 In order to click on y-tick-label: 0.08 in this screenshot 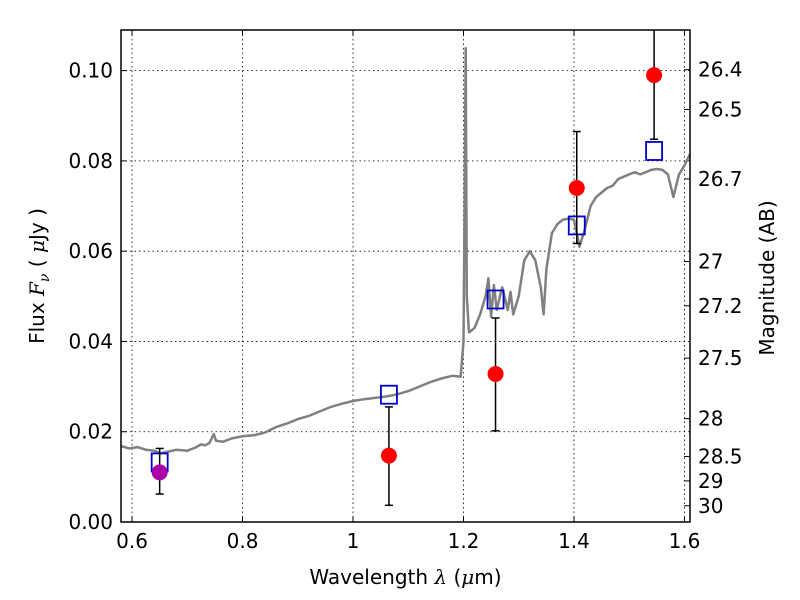, I will do `click(90, 161)`.